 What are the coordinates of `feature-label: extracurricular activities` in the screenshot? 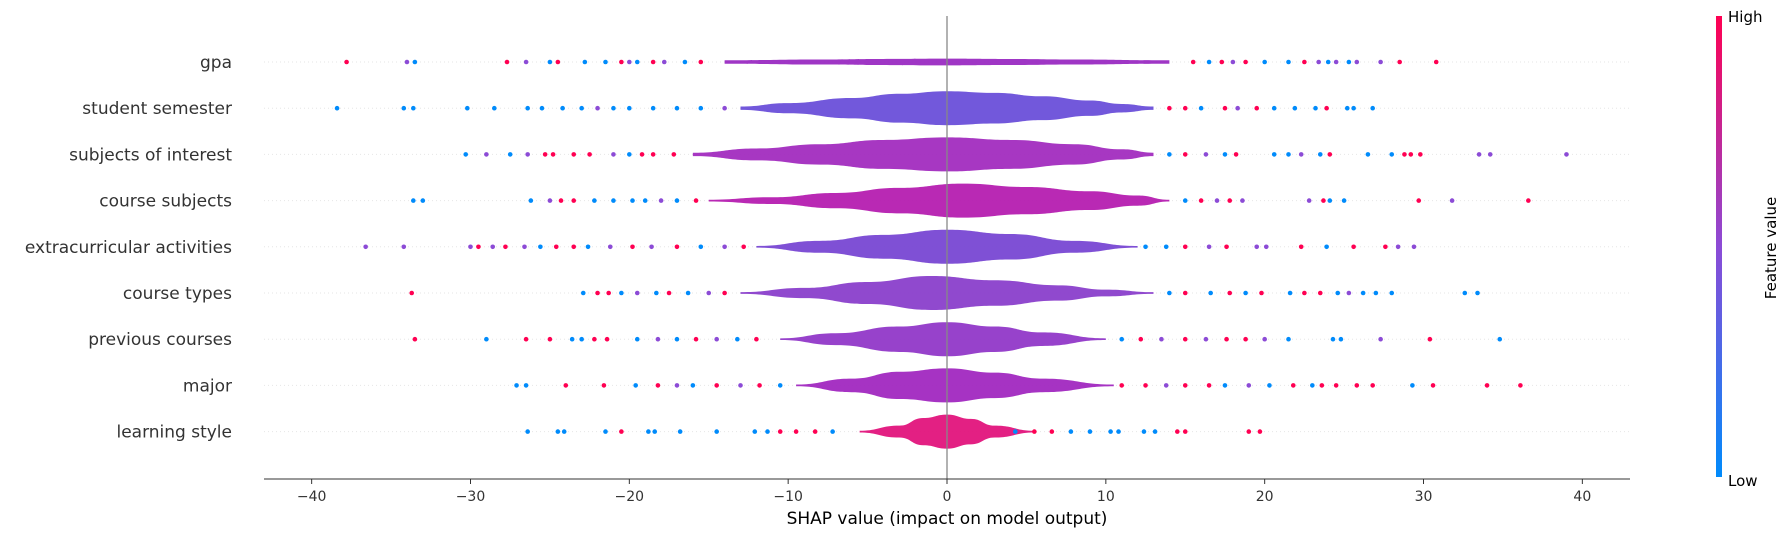 It's located at (128, 248).